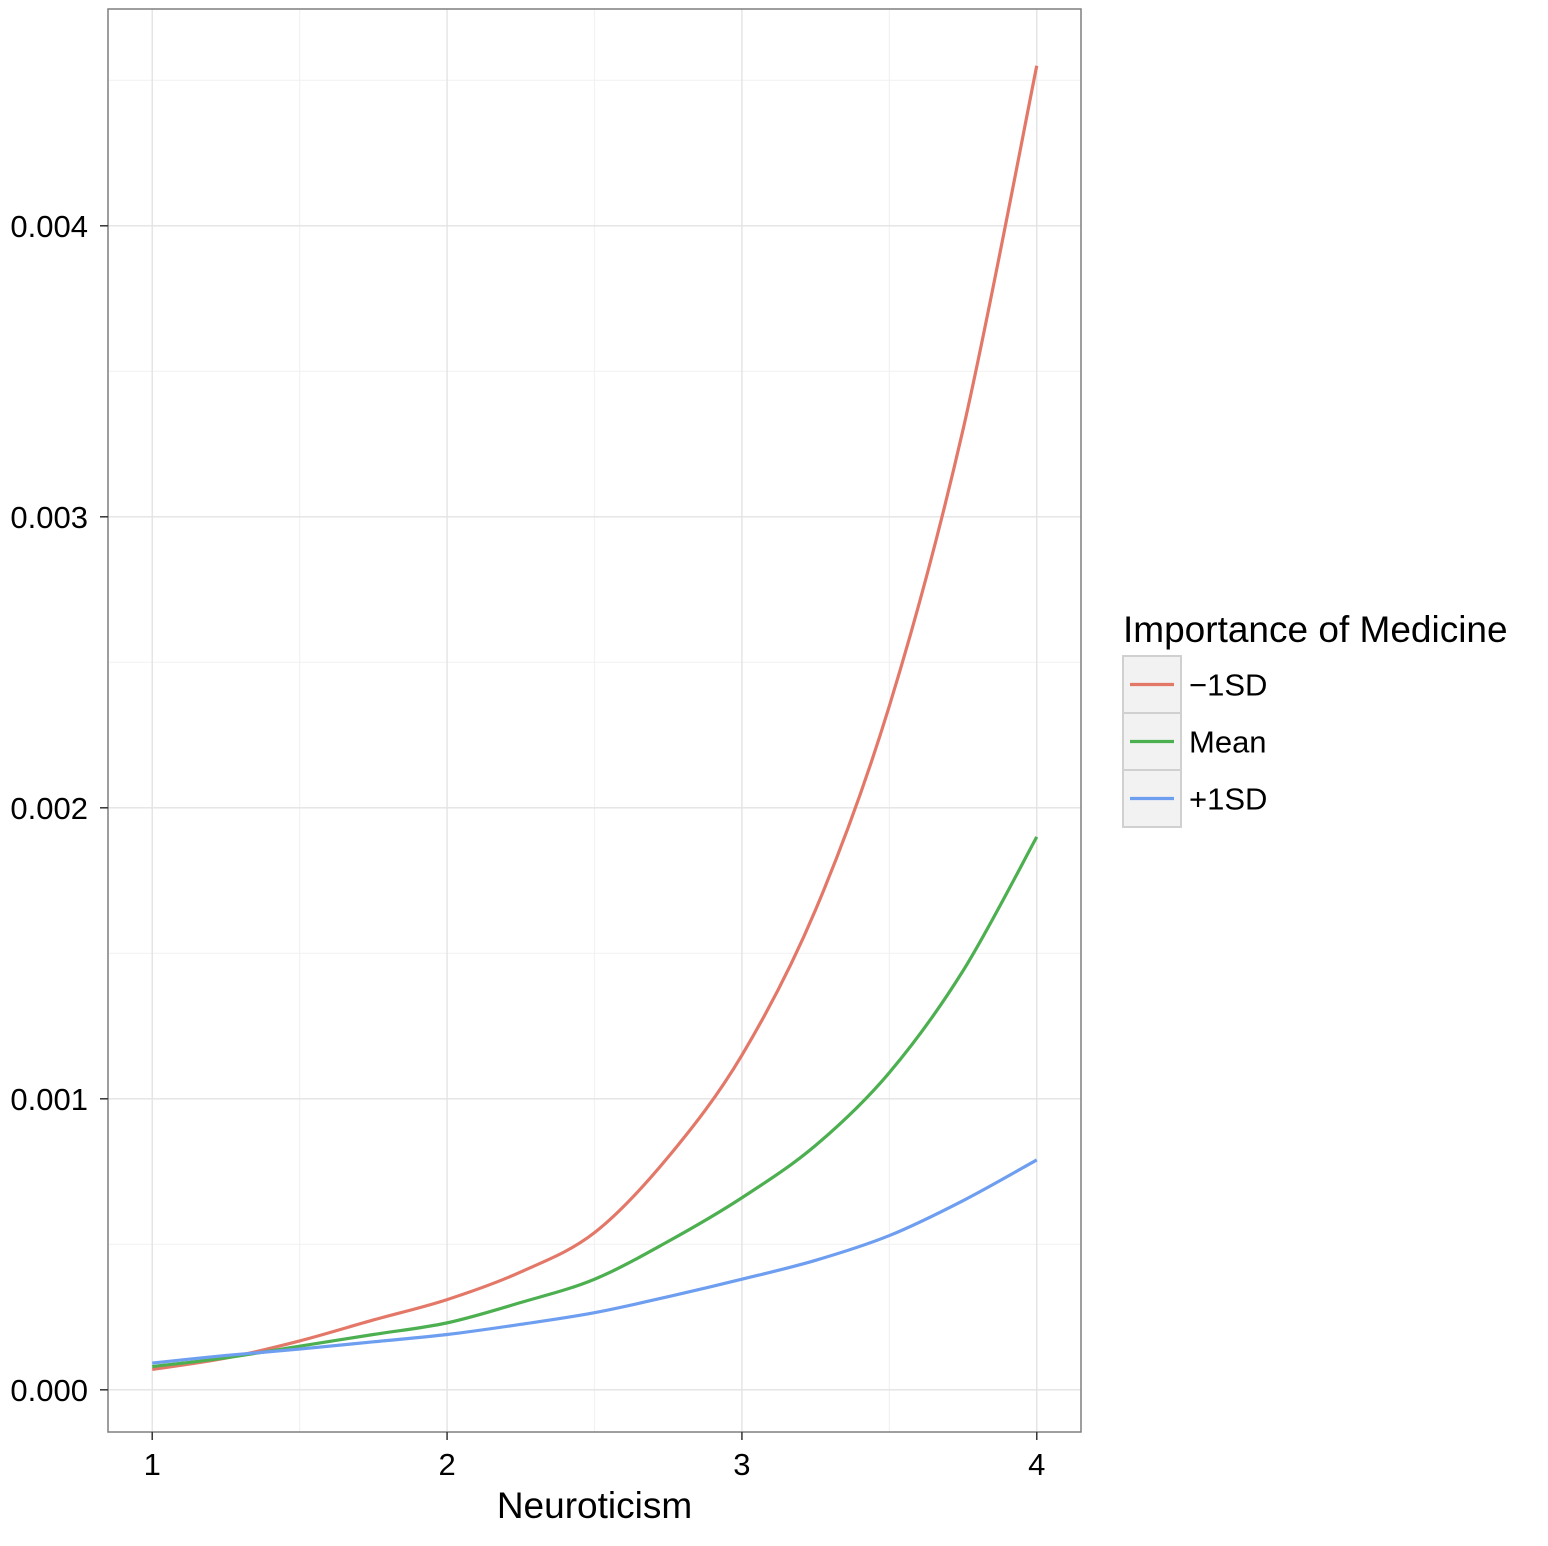 The height and width of the screenshot is (1546, 1548). What do you see at coordinates (1036, 1464) in the screenshot?
I see `x-tick-label: 4` at bounding box center [1036, 1464].